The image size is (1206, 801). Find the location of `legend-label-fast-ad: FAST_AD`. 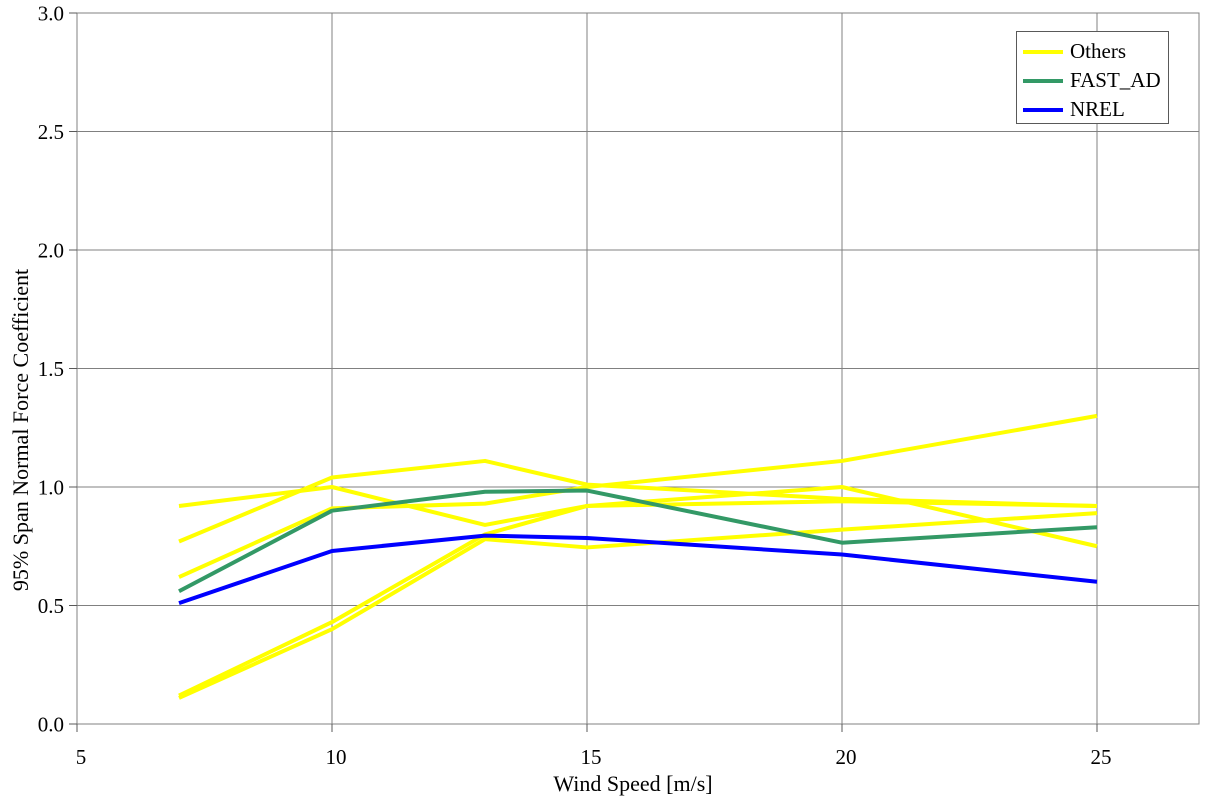

legend-label-fast-ad: FAST_AD is located at coordinates (1115, 80).